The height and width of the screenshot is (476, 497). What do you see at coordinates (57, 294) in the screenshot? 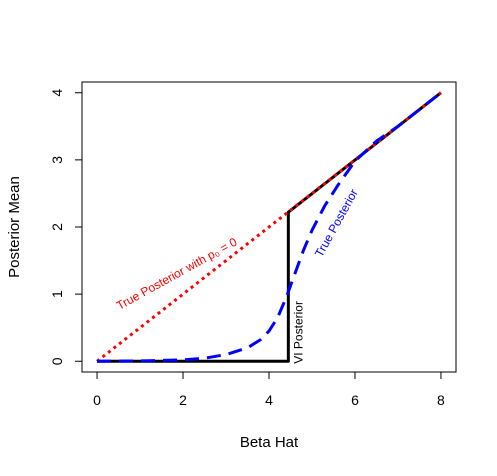
I see `y-tick-label: 1` at bounding box center [57, 294].